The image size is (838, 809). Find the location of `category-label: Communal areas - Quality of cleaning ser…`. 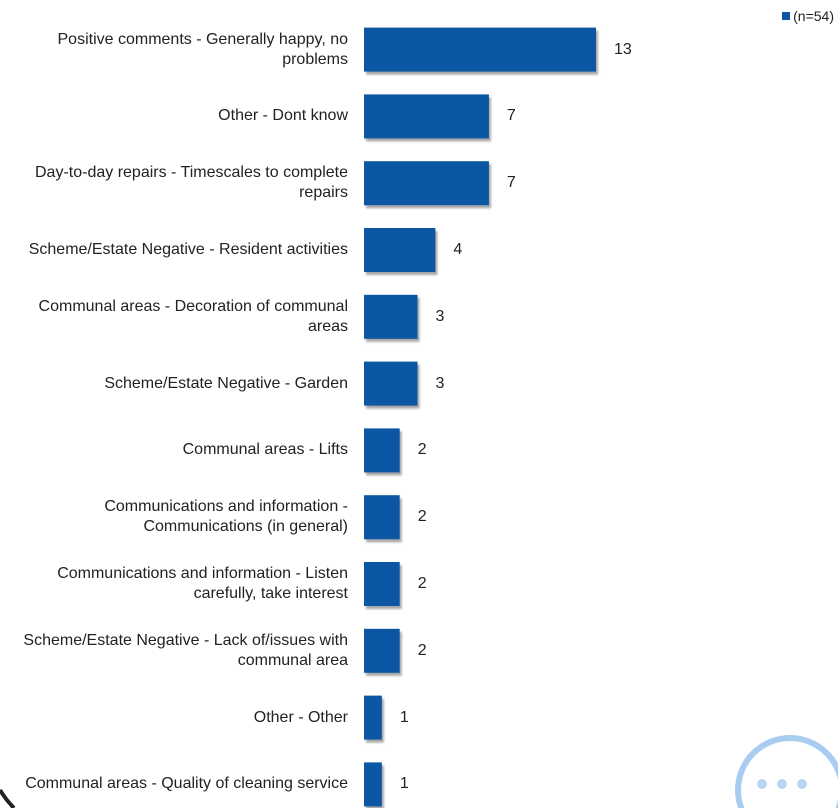

category-label: Communal areas - Quality of cleaning ser… is located at coordinates (186, 784).